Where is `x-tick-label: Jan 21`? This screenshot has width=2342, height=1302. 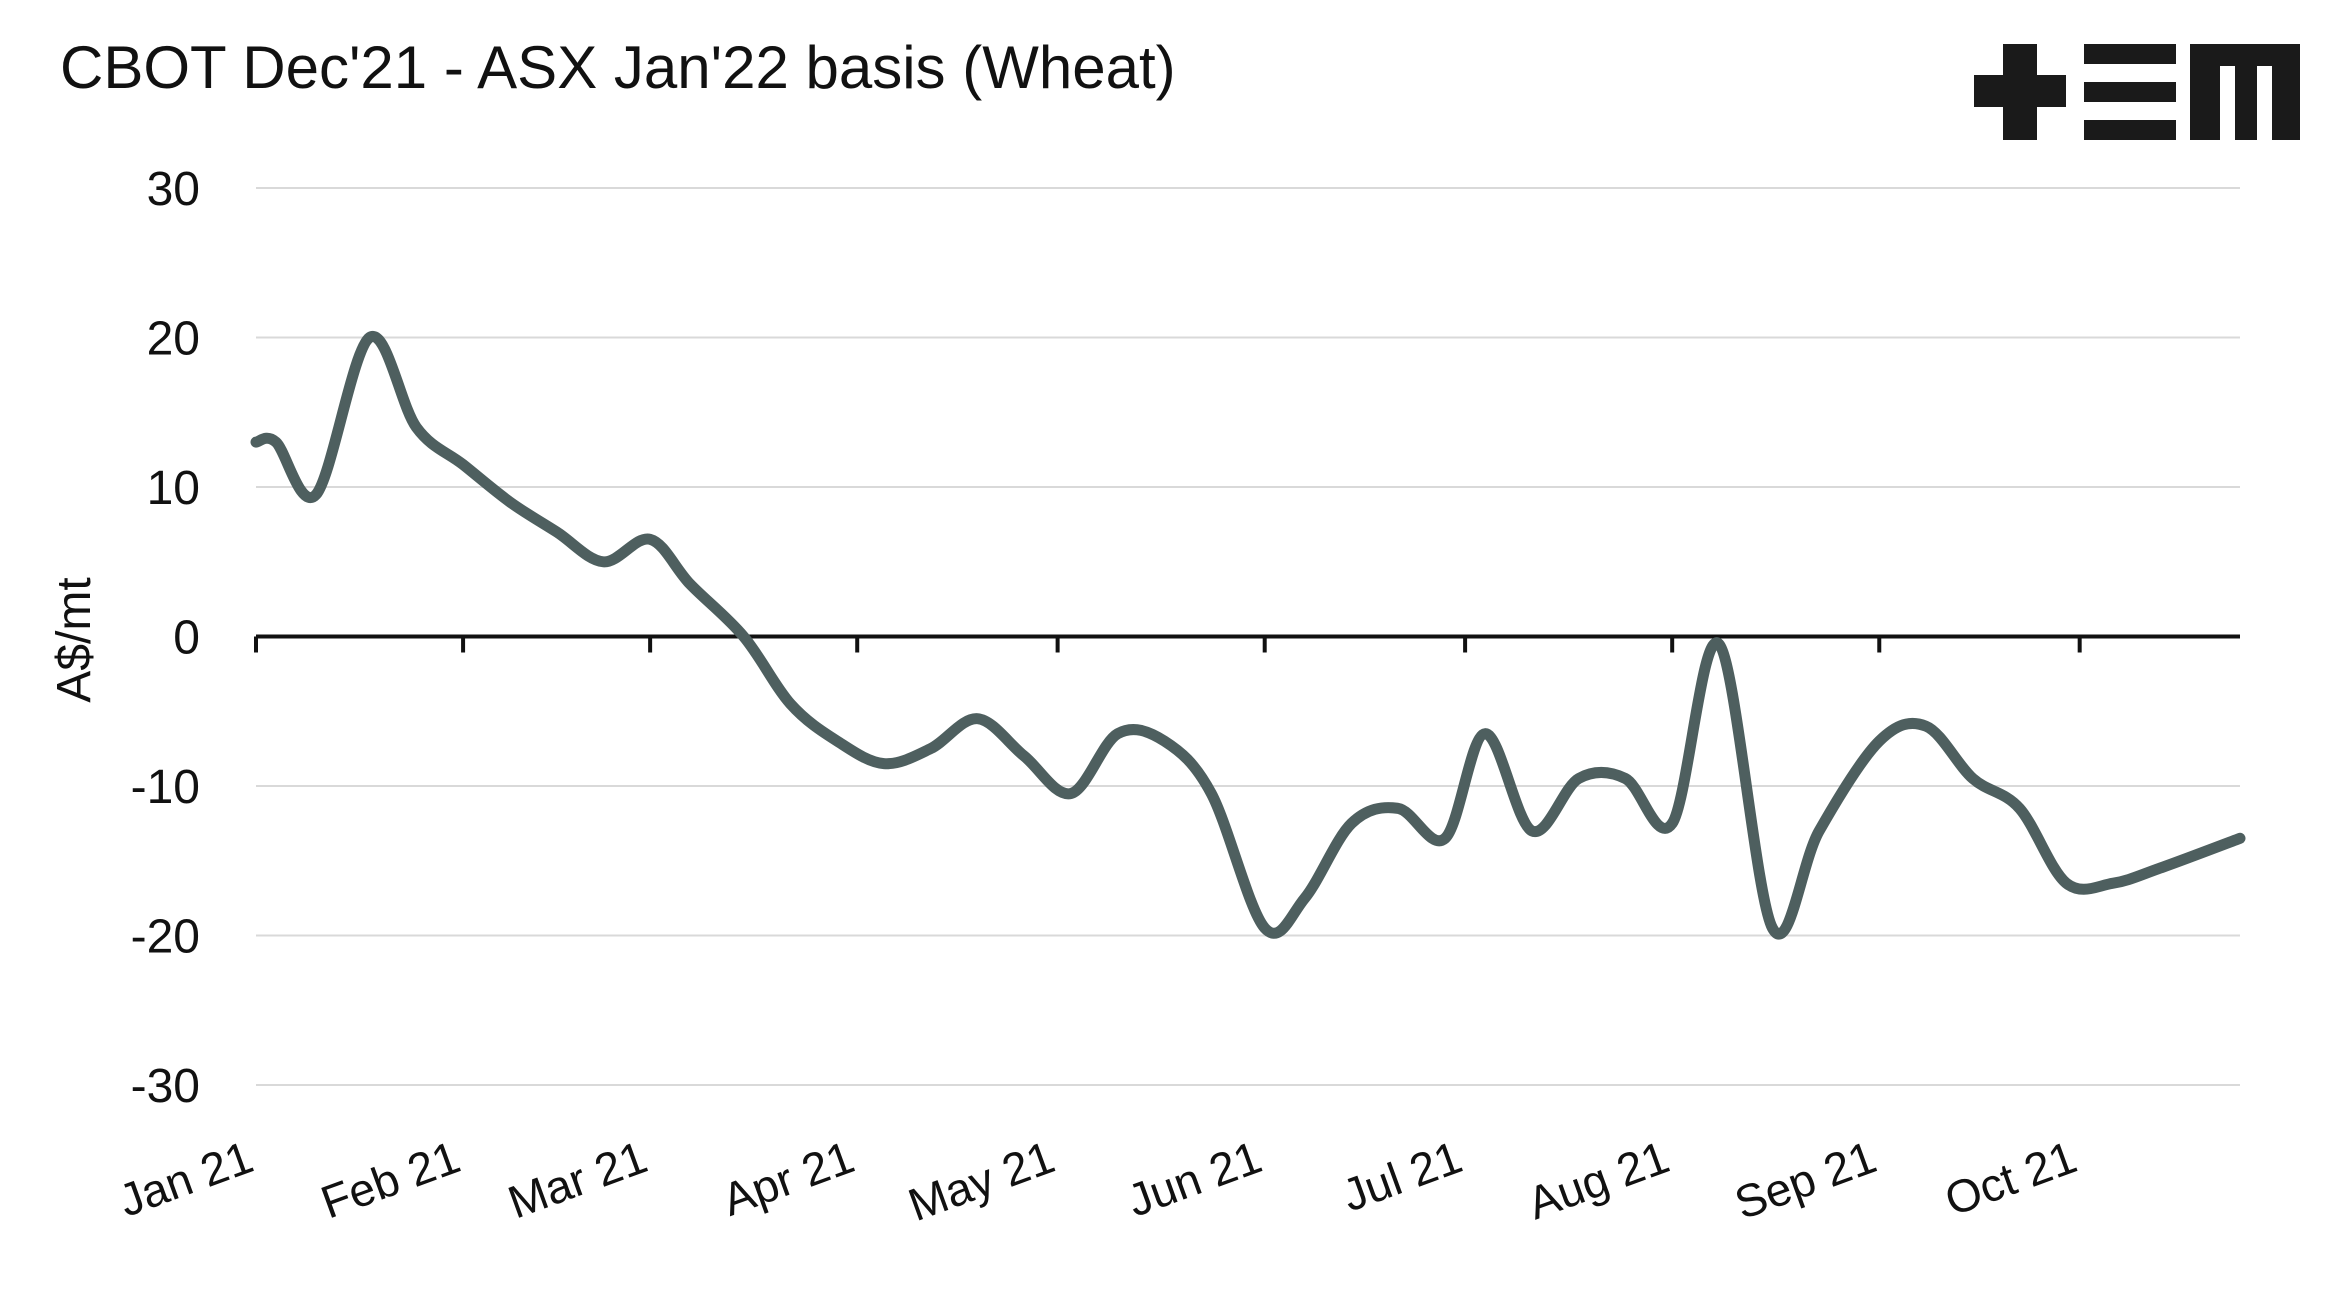 x-tick-label: Jan 21 is located at coordinates (186, 1179).